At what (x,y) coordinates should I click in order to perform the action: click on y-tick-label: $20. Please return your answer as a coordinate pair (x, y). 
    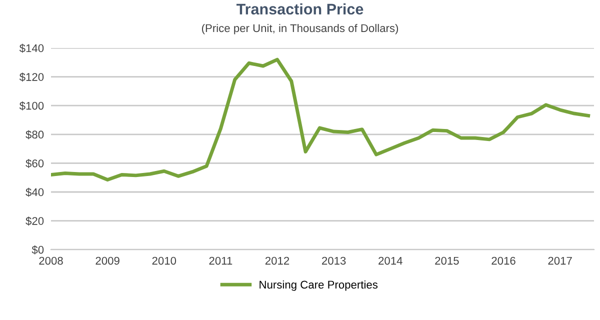
    Looking at the image, I should click on (35, 221).